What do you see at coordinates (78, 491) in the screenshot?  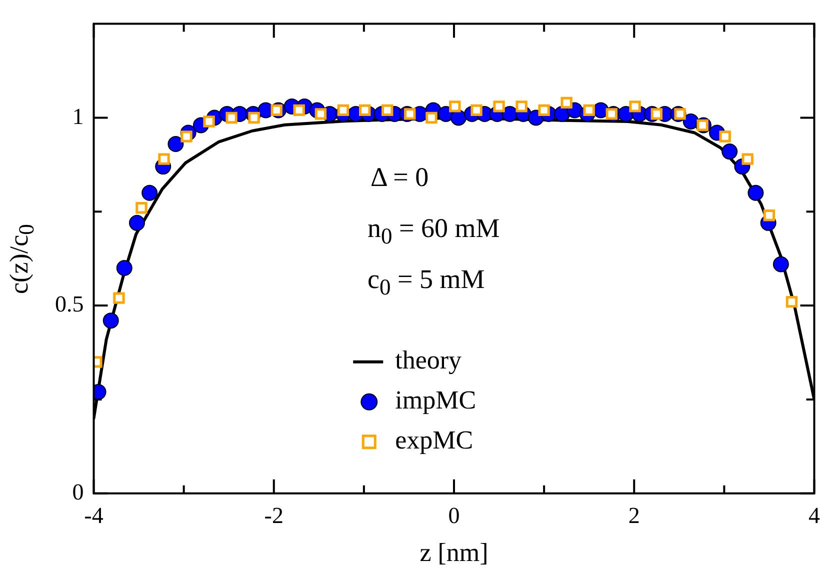 I see `y-tick-label: 0` at bounding box center [78, 491].